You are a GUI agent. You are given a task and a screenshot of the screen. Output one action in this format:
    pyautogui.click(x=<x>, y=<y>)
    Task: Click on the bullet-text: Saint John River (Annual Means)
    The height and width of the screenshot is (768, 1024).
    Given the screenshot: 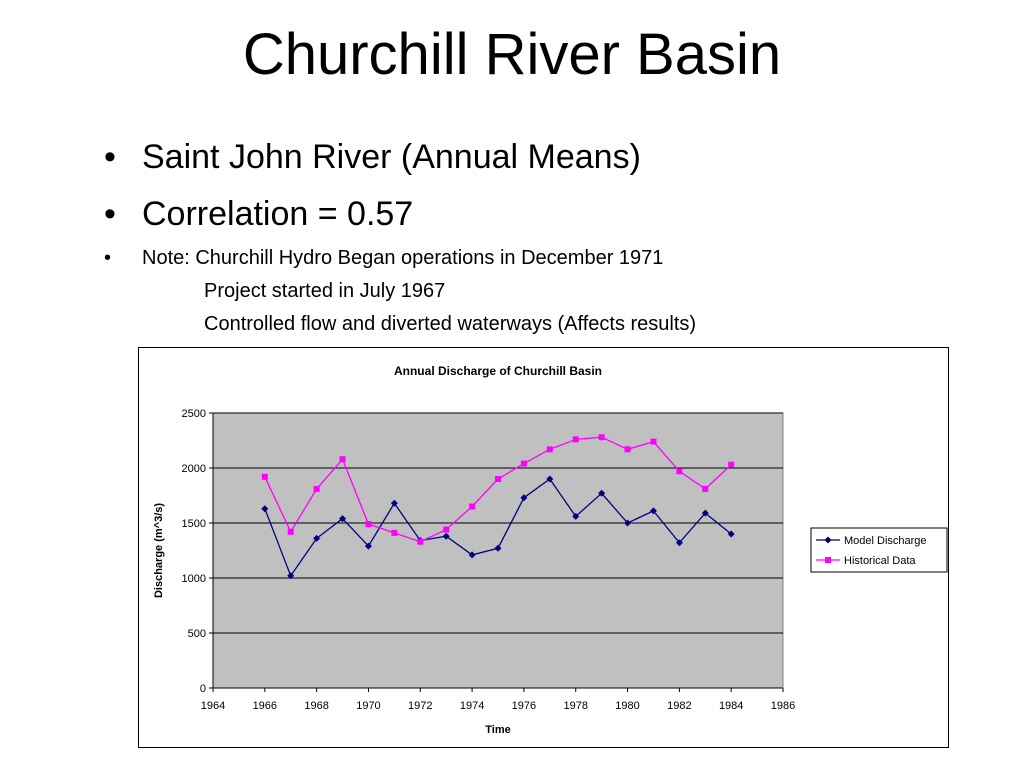 What is the action you would take?
    pyautogui.click(x=391, y=157)
    